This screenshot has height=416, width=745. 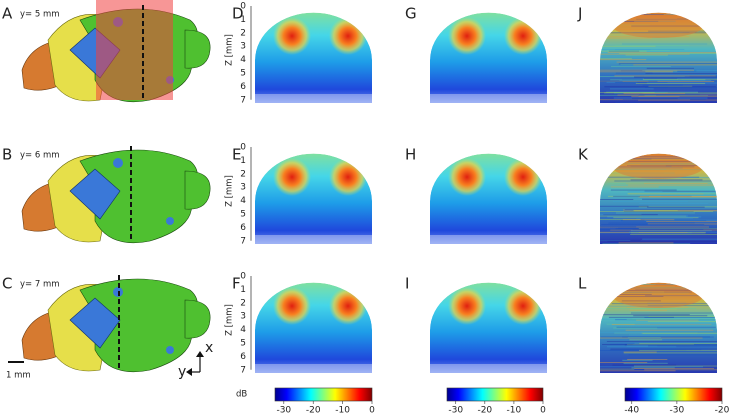 I want to click on colorbar-unit: dB, so click(x=241, y=395).